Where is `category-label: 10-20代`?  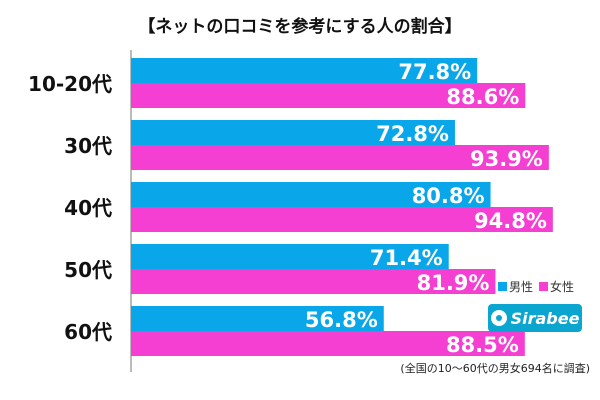
category-label: 10-20代 is located at coordinates (70, 84).